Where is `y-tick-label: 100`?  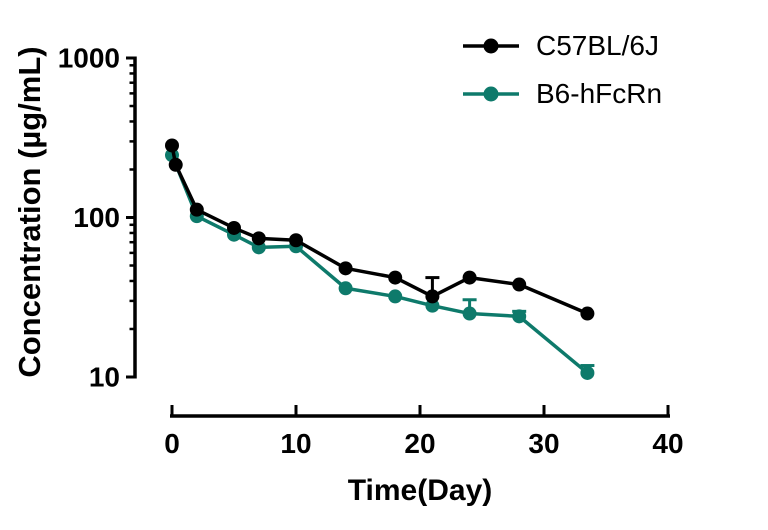
y-tick-label: 100 is located at coordinates (96, 217).